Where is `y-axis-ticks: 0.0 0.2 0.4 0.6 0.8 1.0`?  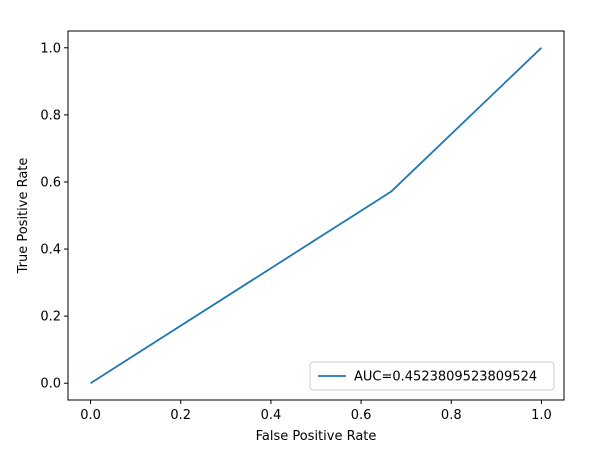
y-axis-ticks: 0.0 0.2 0.4 0.6 0.8 1.0 is located at coordinates (54, 216).